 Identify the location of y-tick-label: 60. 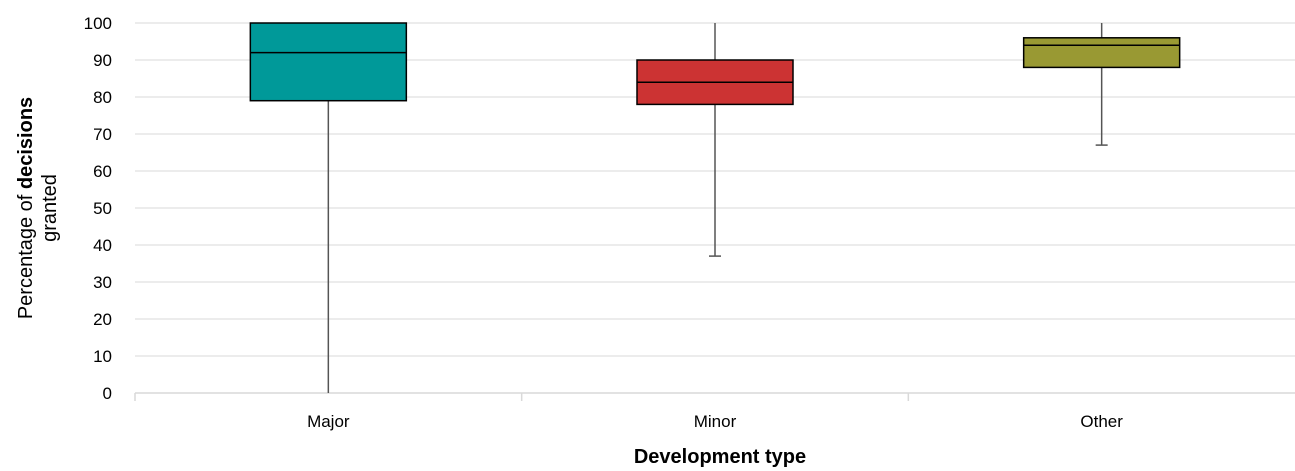
(102, 171).